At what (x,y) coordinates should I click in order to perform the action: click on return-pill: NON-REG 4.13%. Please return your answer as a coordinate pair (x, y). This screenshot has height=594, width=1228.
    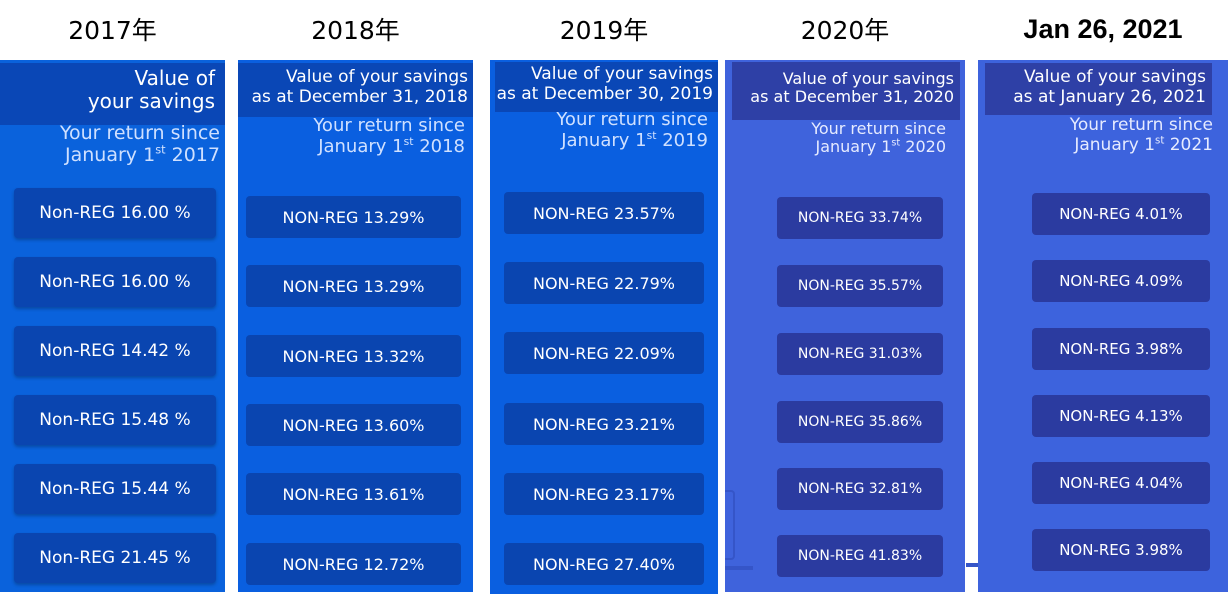
    Looking at the image, I should click on (1121, 416).